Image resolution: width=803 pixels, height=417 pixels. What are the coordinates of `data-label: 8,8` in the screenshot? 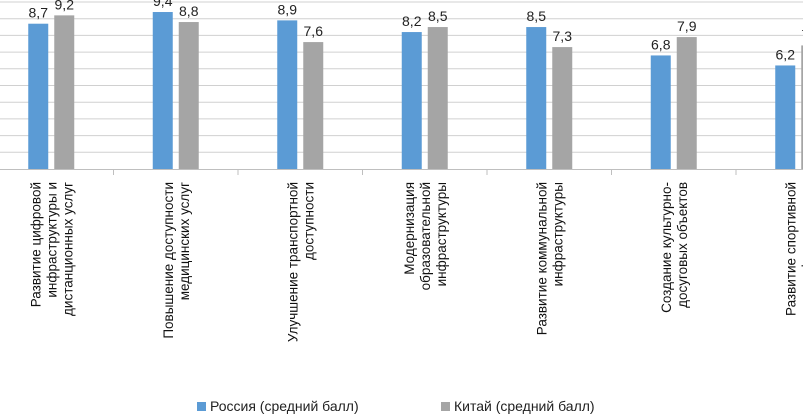 It's located at (189, 11).